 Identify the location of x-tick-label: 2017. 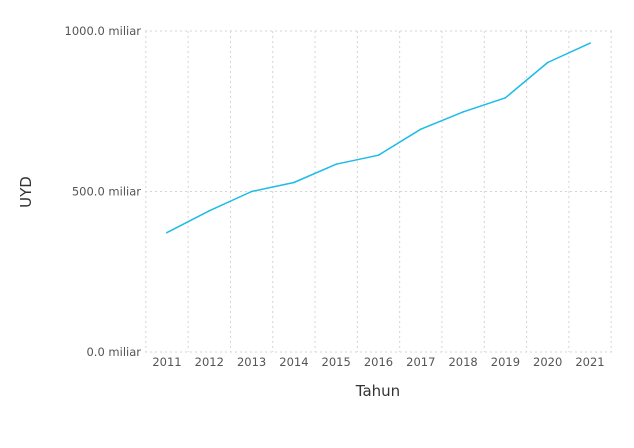
(420, 362).